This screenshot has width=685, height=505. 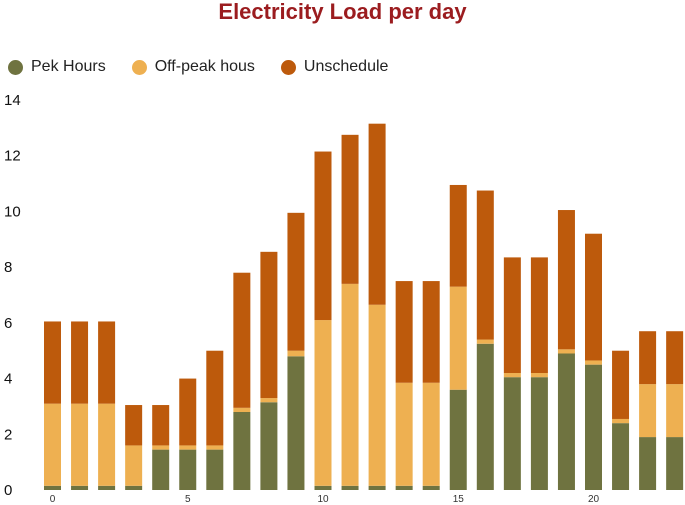 I want to click on y-tick-label: 2, so click(x=8, y=434).